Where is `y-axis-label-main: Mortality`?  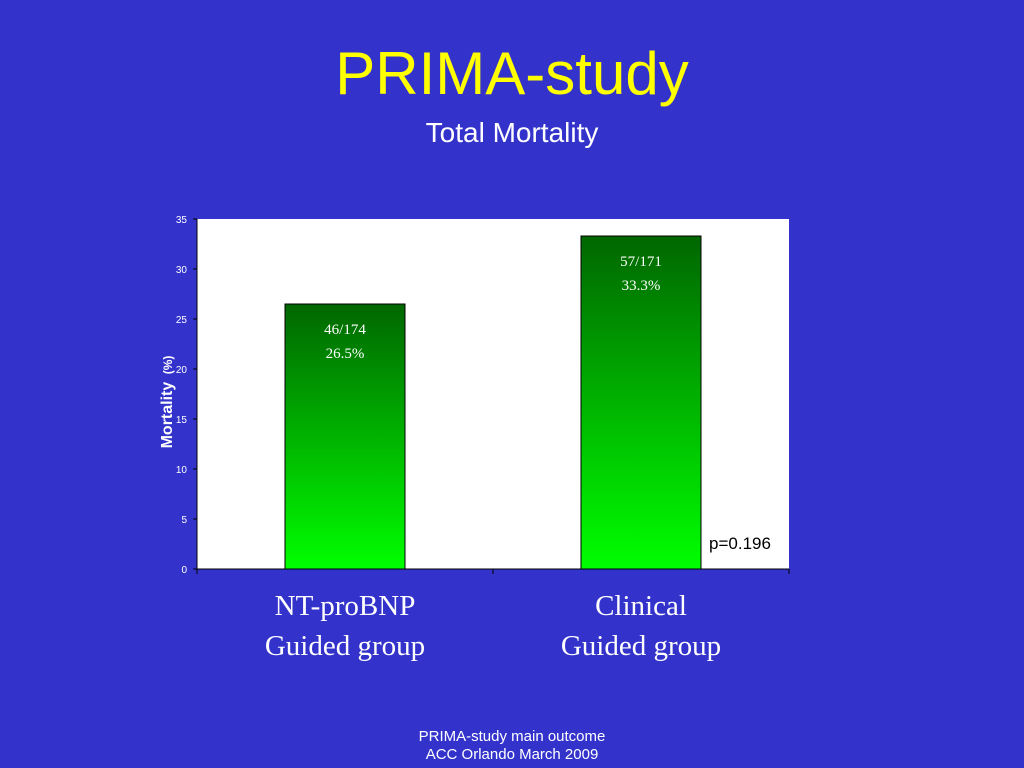
y-axis-label-main: Mortality is located at coordinates (167, 415).